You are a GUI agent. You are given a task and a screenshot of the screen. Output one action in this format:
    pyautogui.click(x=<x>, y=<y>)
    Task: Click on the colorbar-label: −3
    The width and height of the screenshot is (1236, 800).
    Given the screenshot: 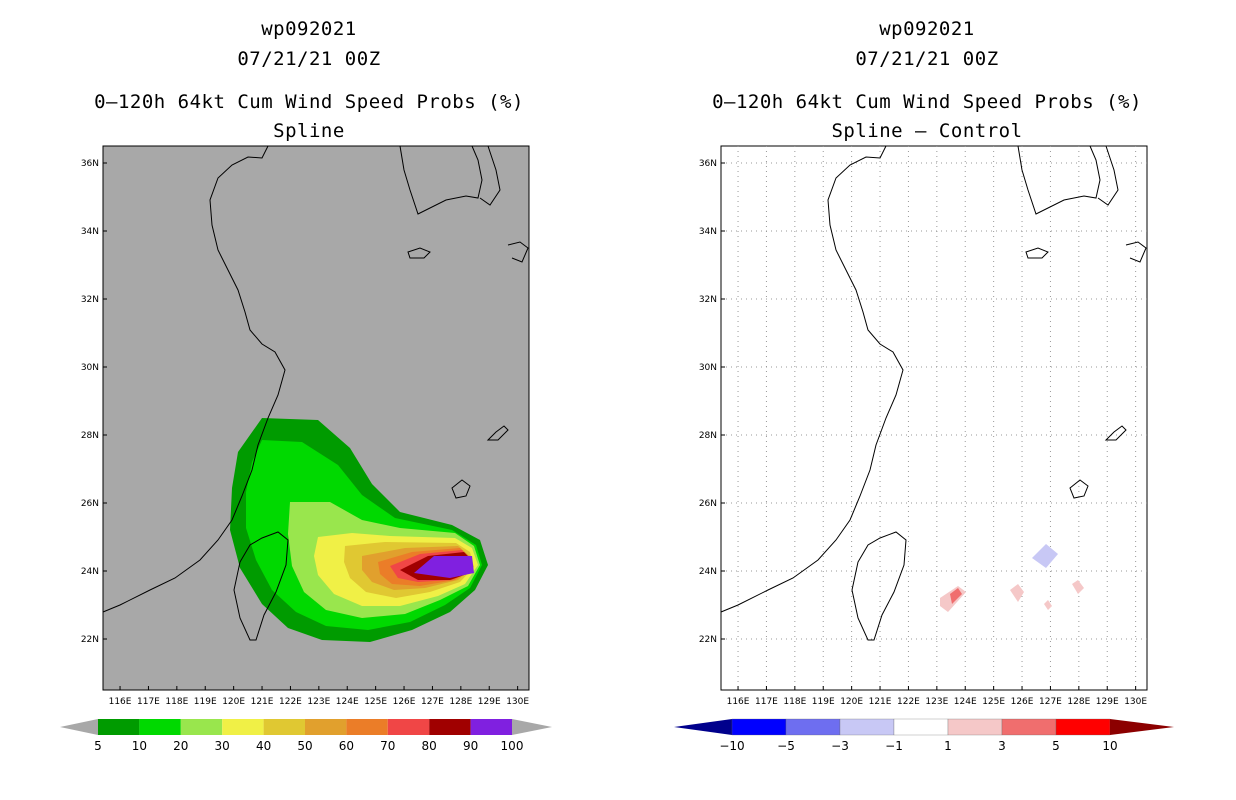 What is the action you would take?
    pyautogui.click(x=840, y=746)
    